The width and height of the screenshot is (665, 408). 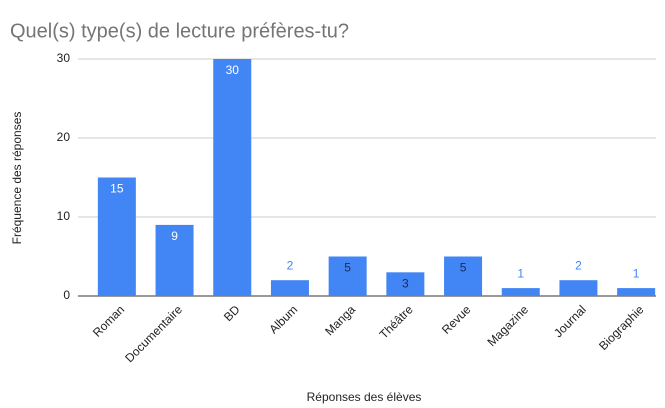 What do you see at coordinates (64, 137) in the screenshot?
I see `y-tick-label: 20` at bounding box center [64, 137].